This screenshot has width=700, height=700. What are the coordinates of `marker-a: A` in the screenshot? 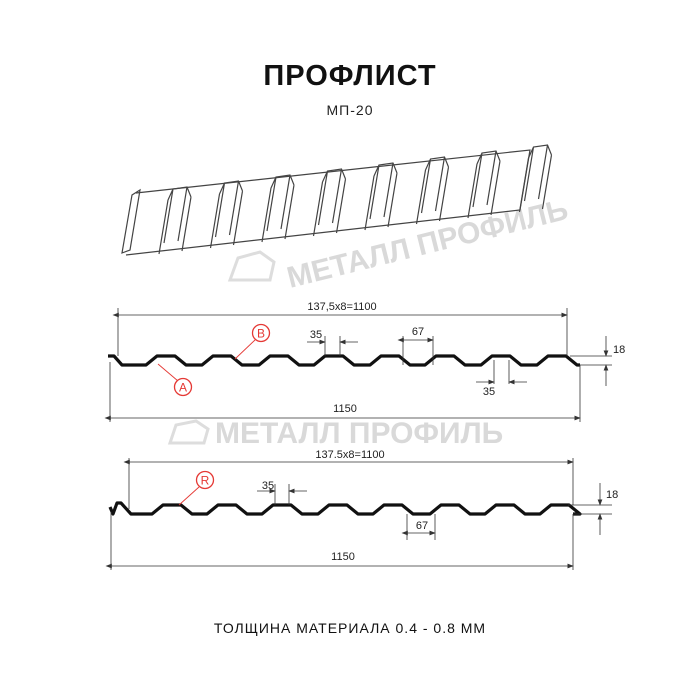 It's located at (175, 380).